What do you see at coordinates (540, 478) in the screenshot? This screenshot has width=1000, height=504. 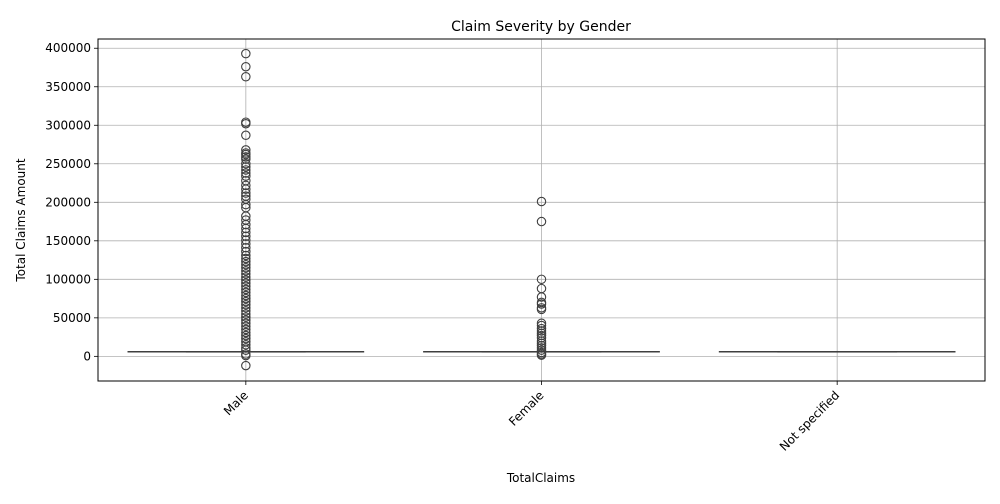 I see `x-axis-label: TotalClaims` at bounding box center [540, 478].